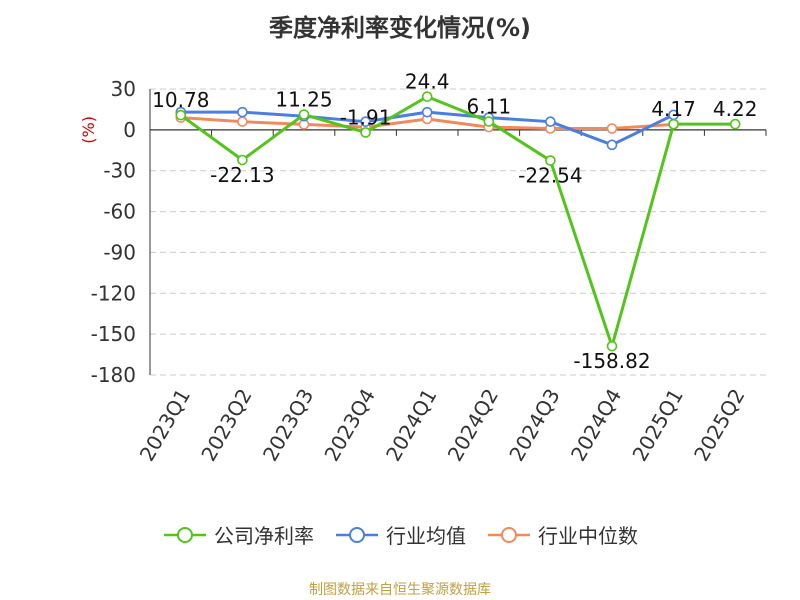 This screenshot has width=800, height=600. I want to click on x-tick-label: 2024Q1, so click(411, 425).